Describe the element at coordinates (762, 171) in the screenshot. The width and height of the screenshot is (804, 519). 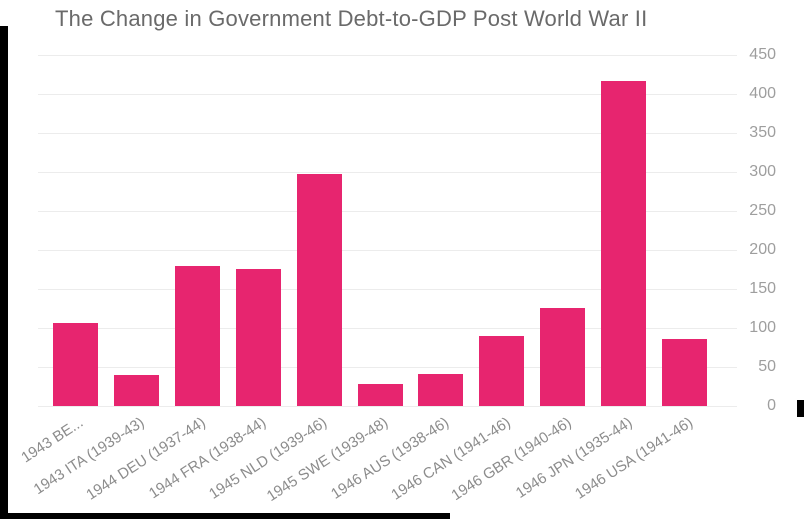
I see `y-tick-label-300: 300` at that location.